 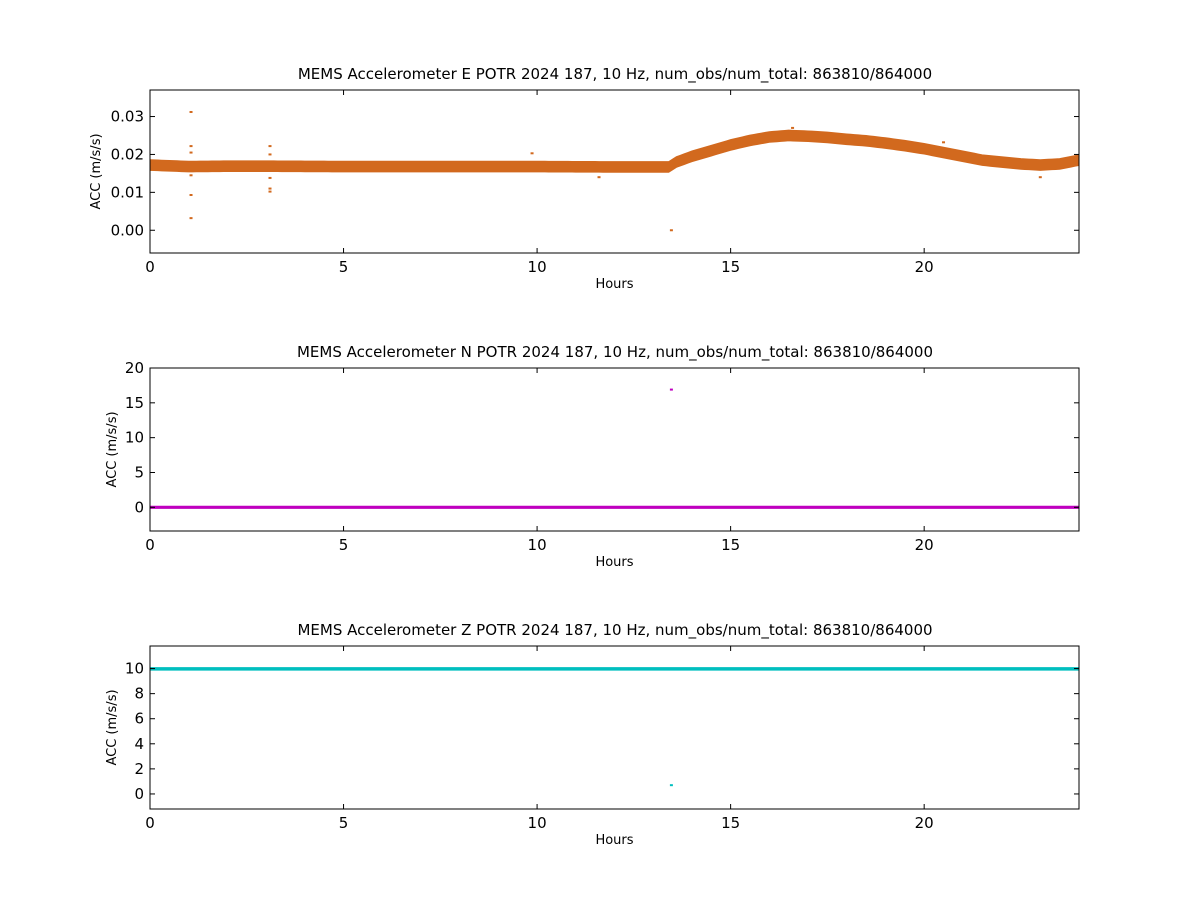 What do you see at coordinates (924, 823) in the screenshot?
I see `z-x-tick-label: 20` at bounding box center [924, 823].